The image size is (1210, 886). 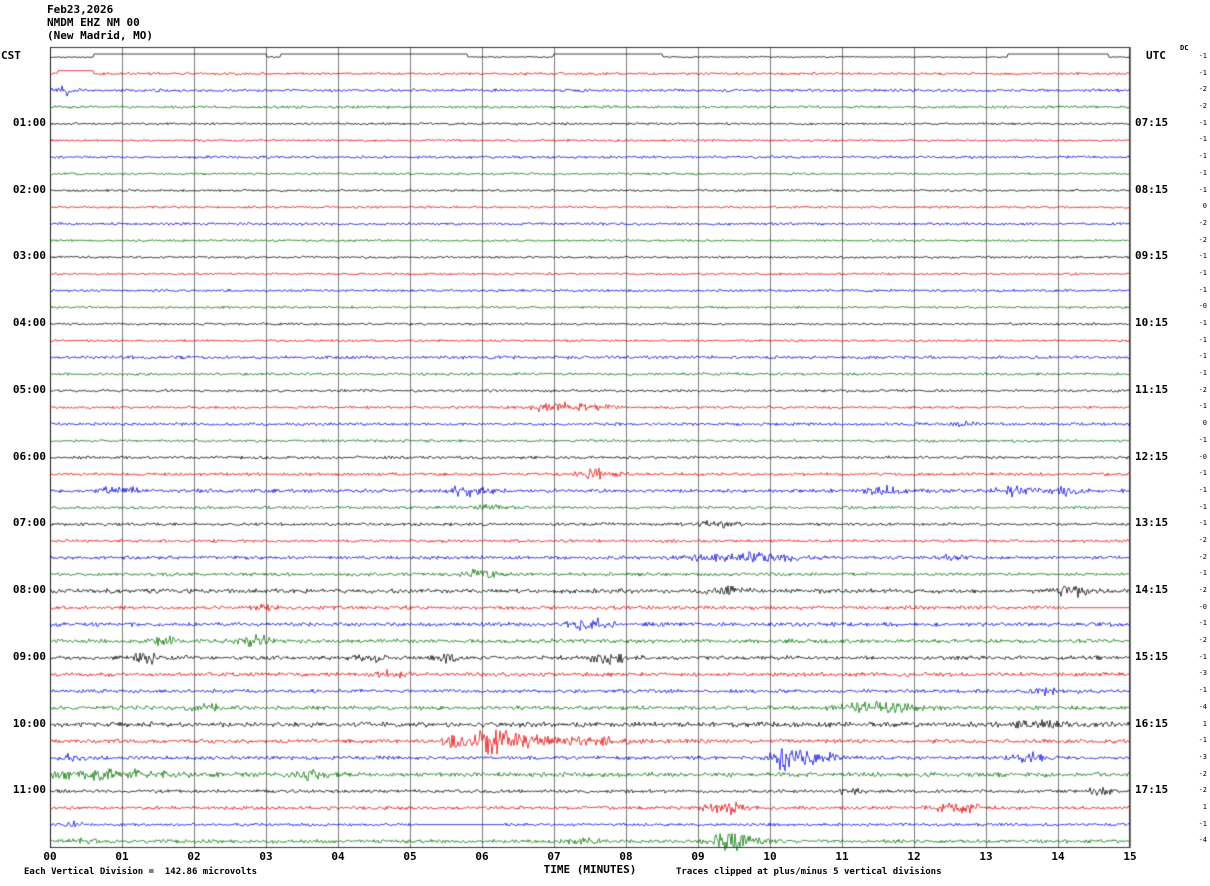 What do you see at coordinates (842, 856) in the screenshot?
I see `minute-tick-label: 11` at bounding box center [842, 856].